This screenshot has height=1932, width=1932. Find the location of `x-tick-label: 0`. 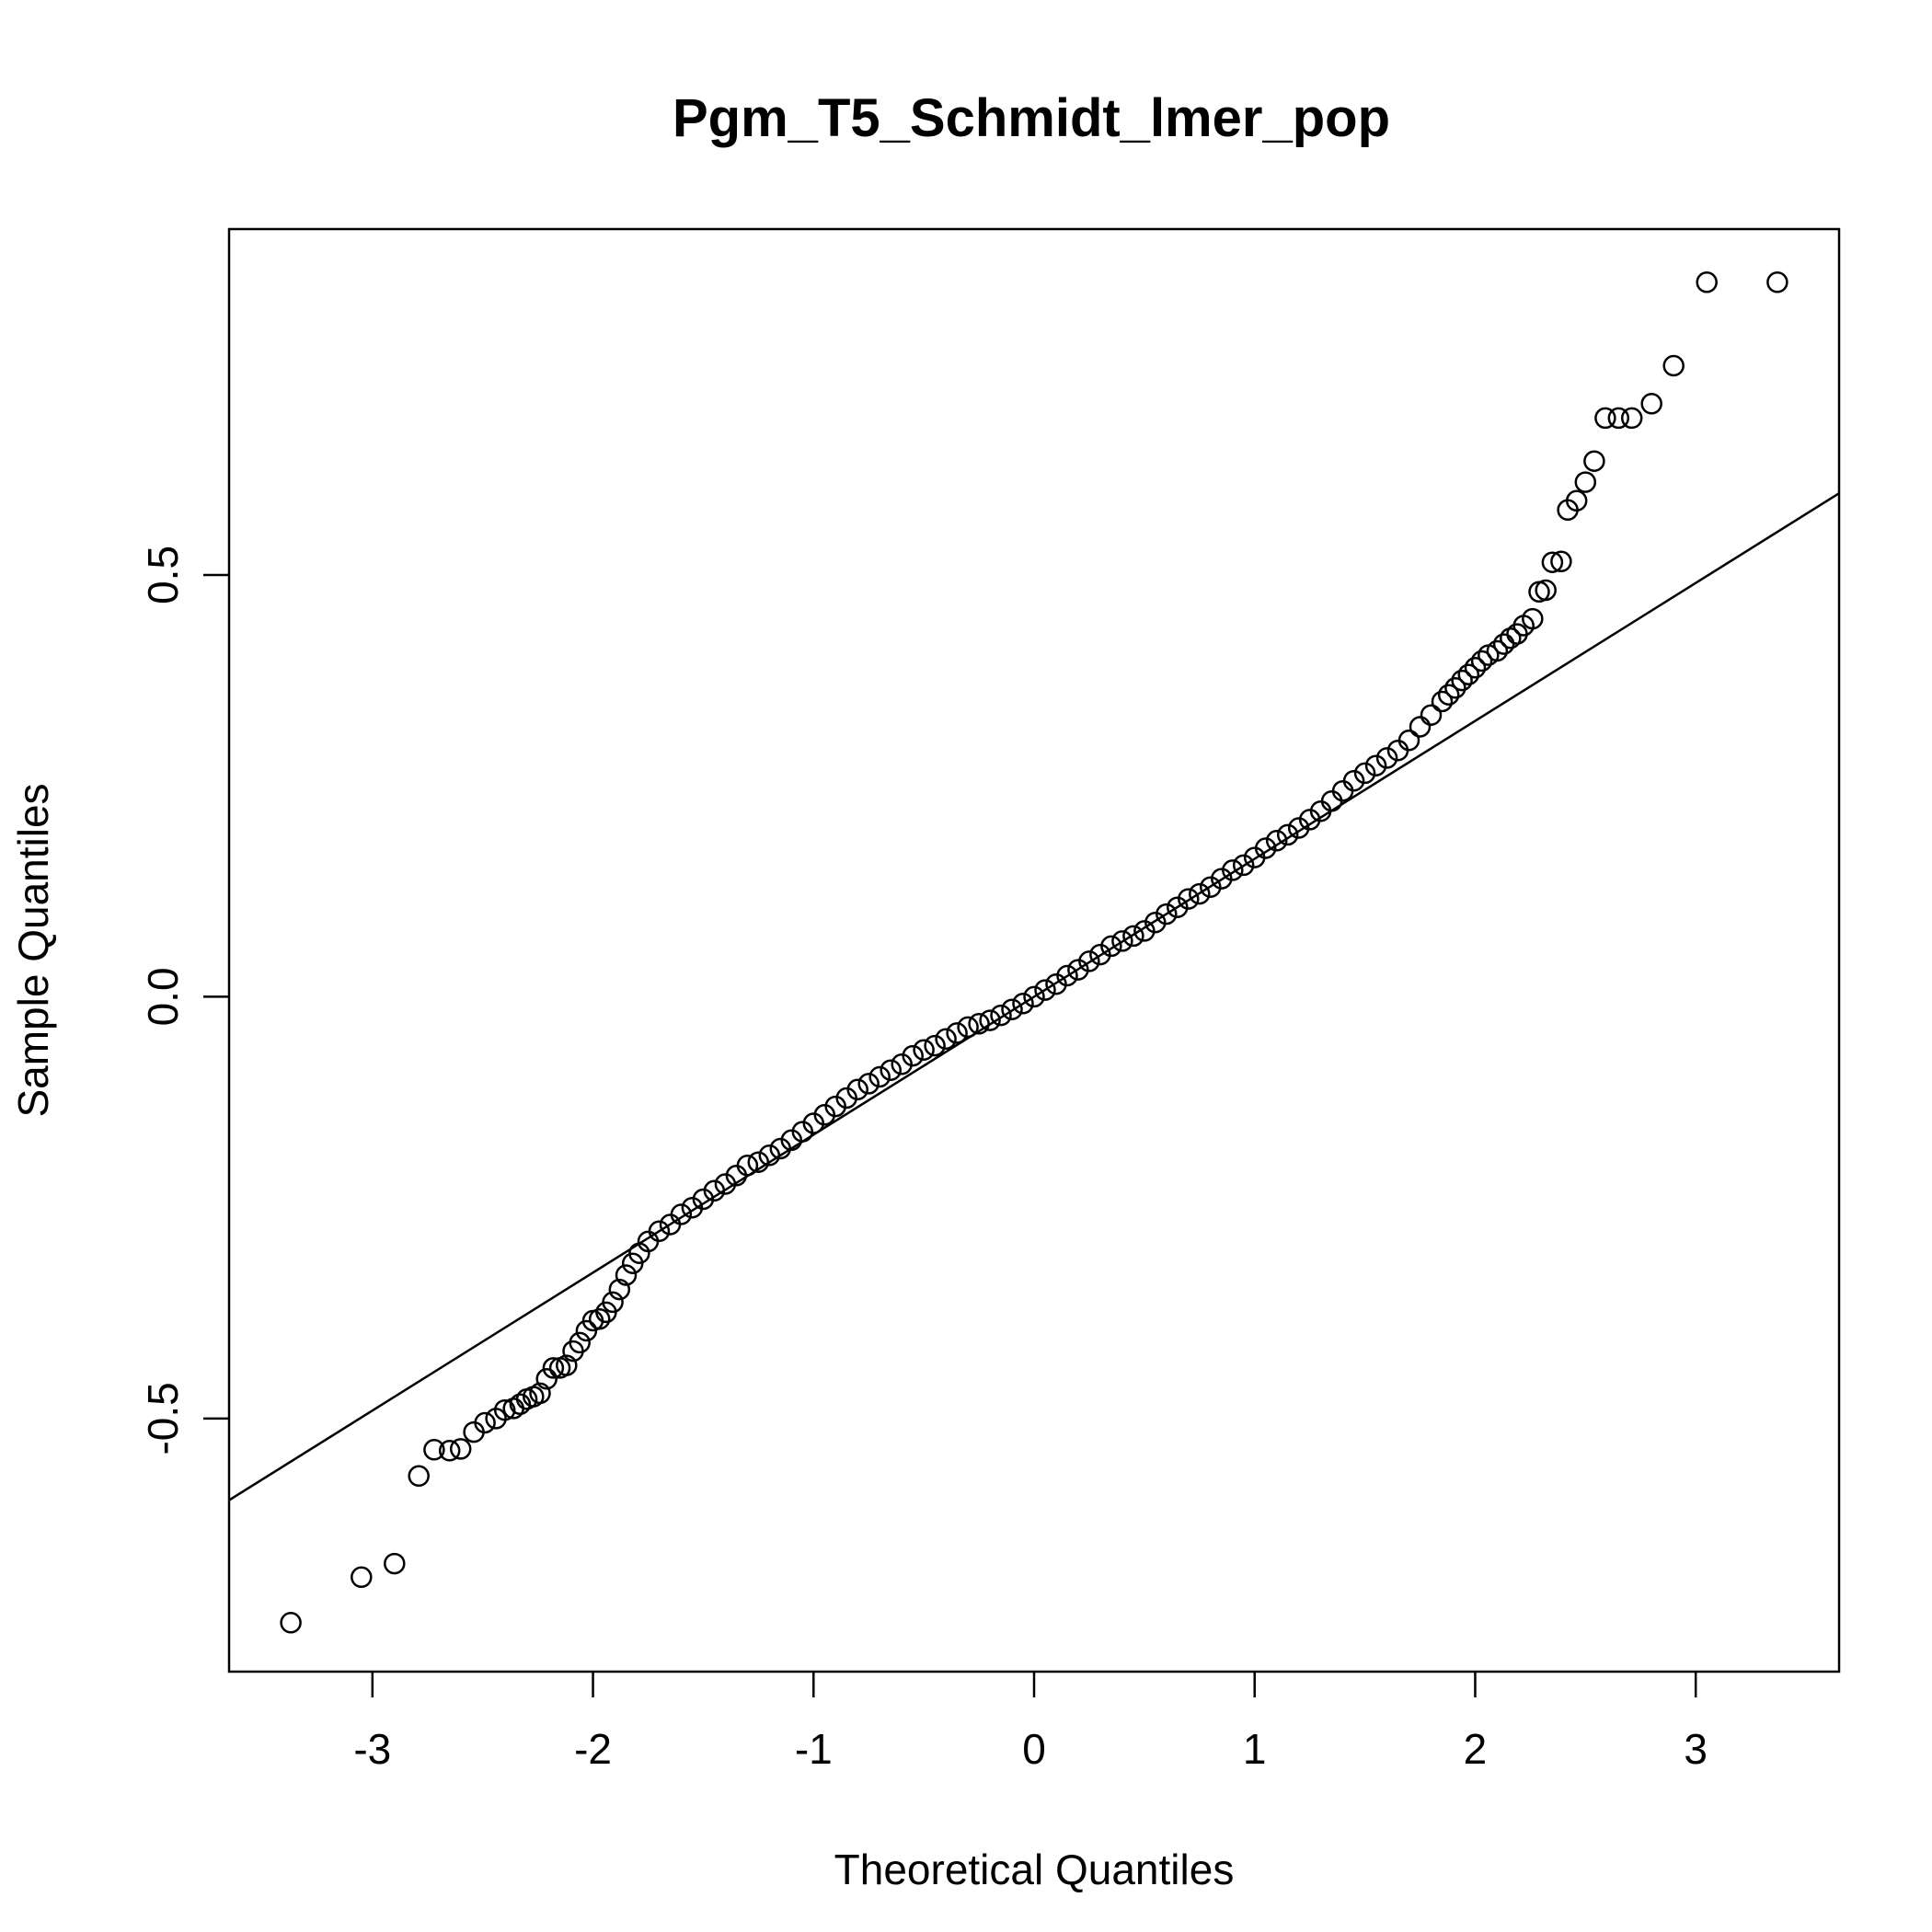

x-tick-label: 0 is located at coordinates (1034, 1749).